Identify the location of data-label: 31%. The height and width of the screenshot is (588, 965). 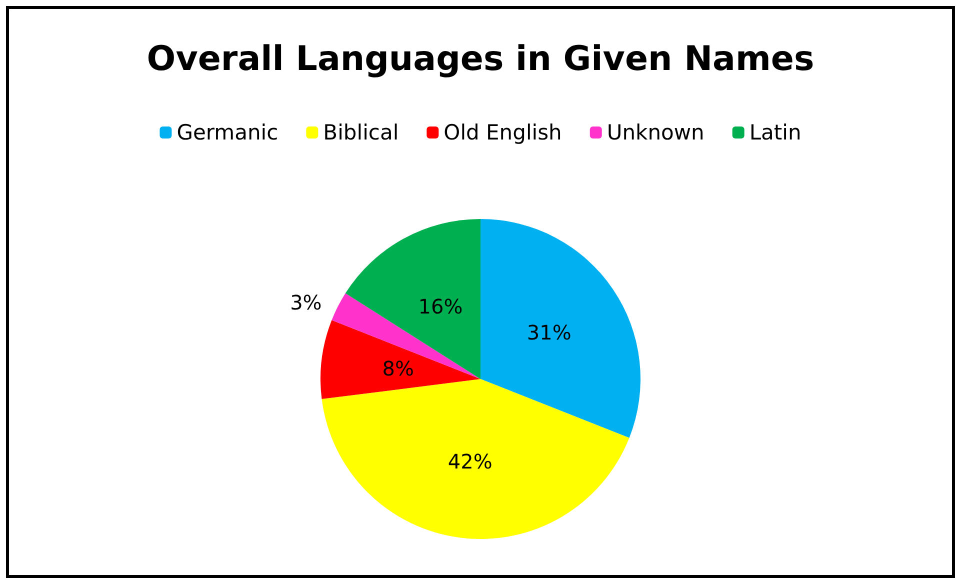
(549, 332).